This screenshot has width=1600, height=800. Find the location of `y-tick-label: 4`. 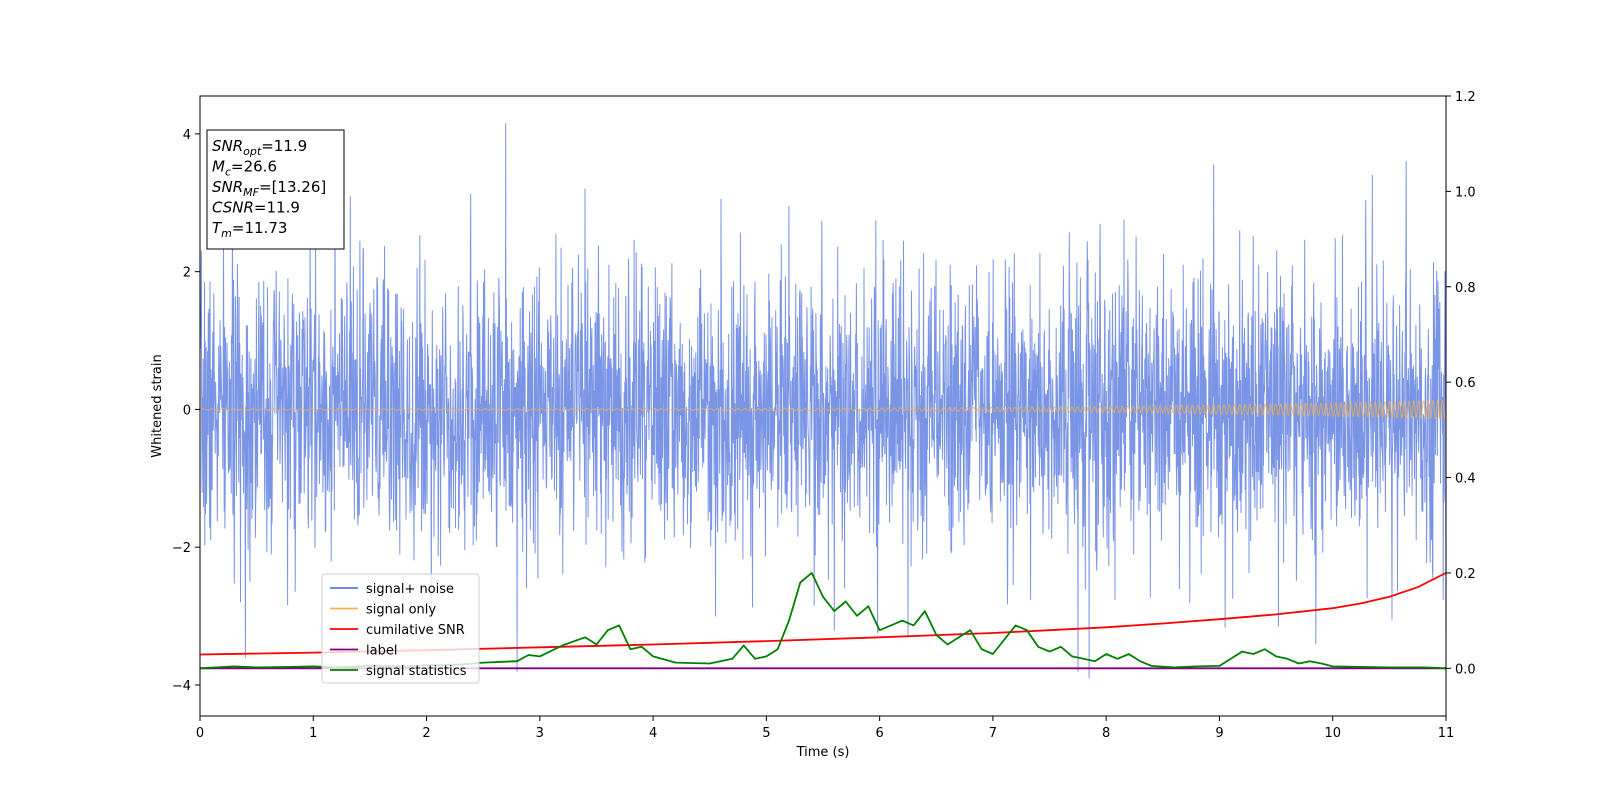

y-tick-label: 4 is located at coordinates (187, 135).